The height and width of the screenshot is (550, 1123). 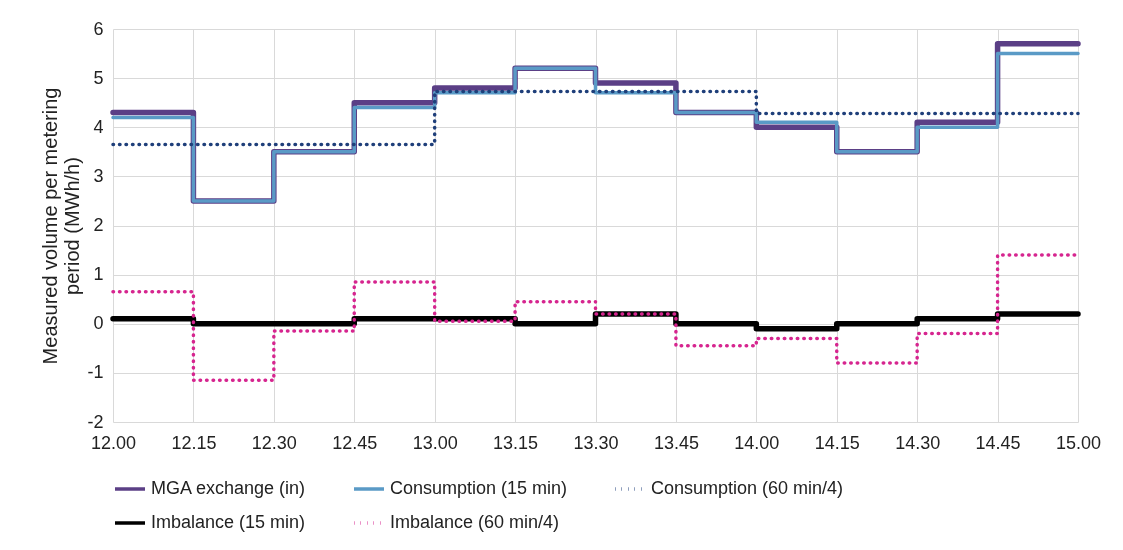 I want to click on y-tick-label: 6, so click(x=98, y=28).